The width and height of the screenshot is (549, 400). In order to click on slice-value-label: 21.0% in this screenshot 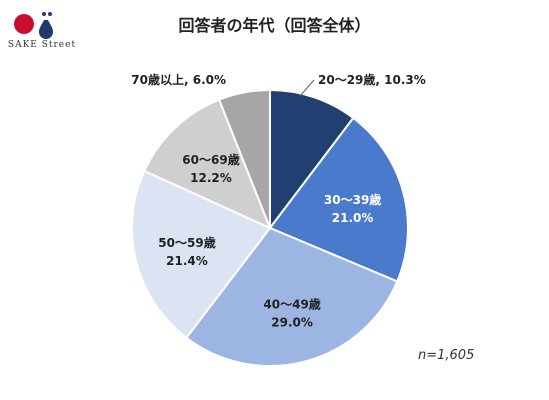, I will do `click(353, 218)`.